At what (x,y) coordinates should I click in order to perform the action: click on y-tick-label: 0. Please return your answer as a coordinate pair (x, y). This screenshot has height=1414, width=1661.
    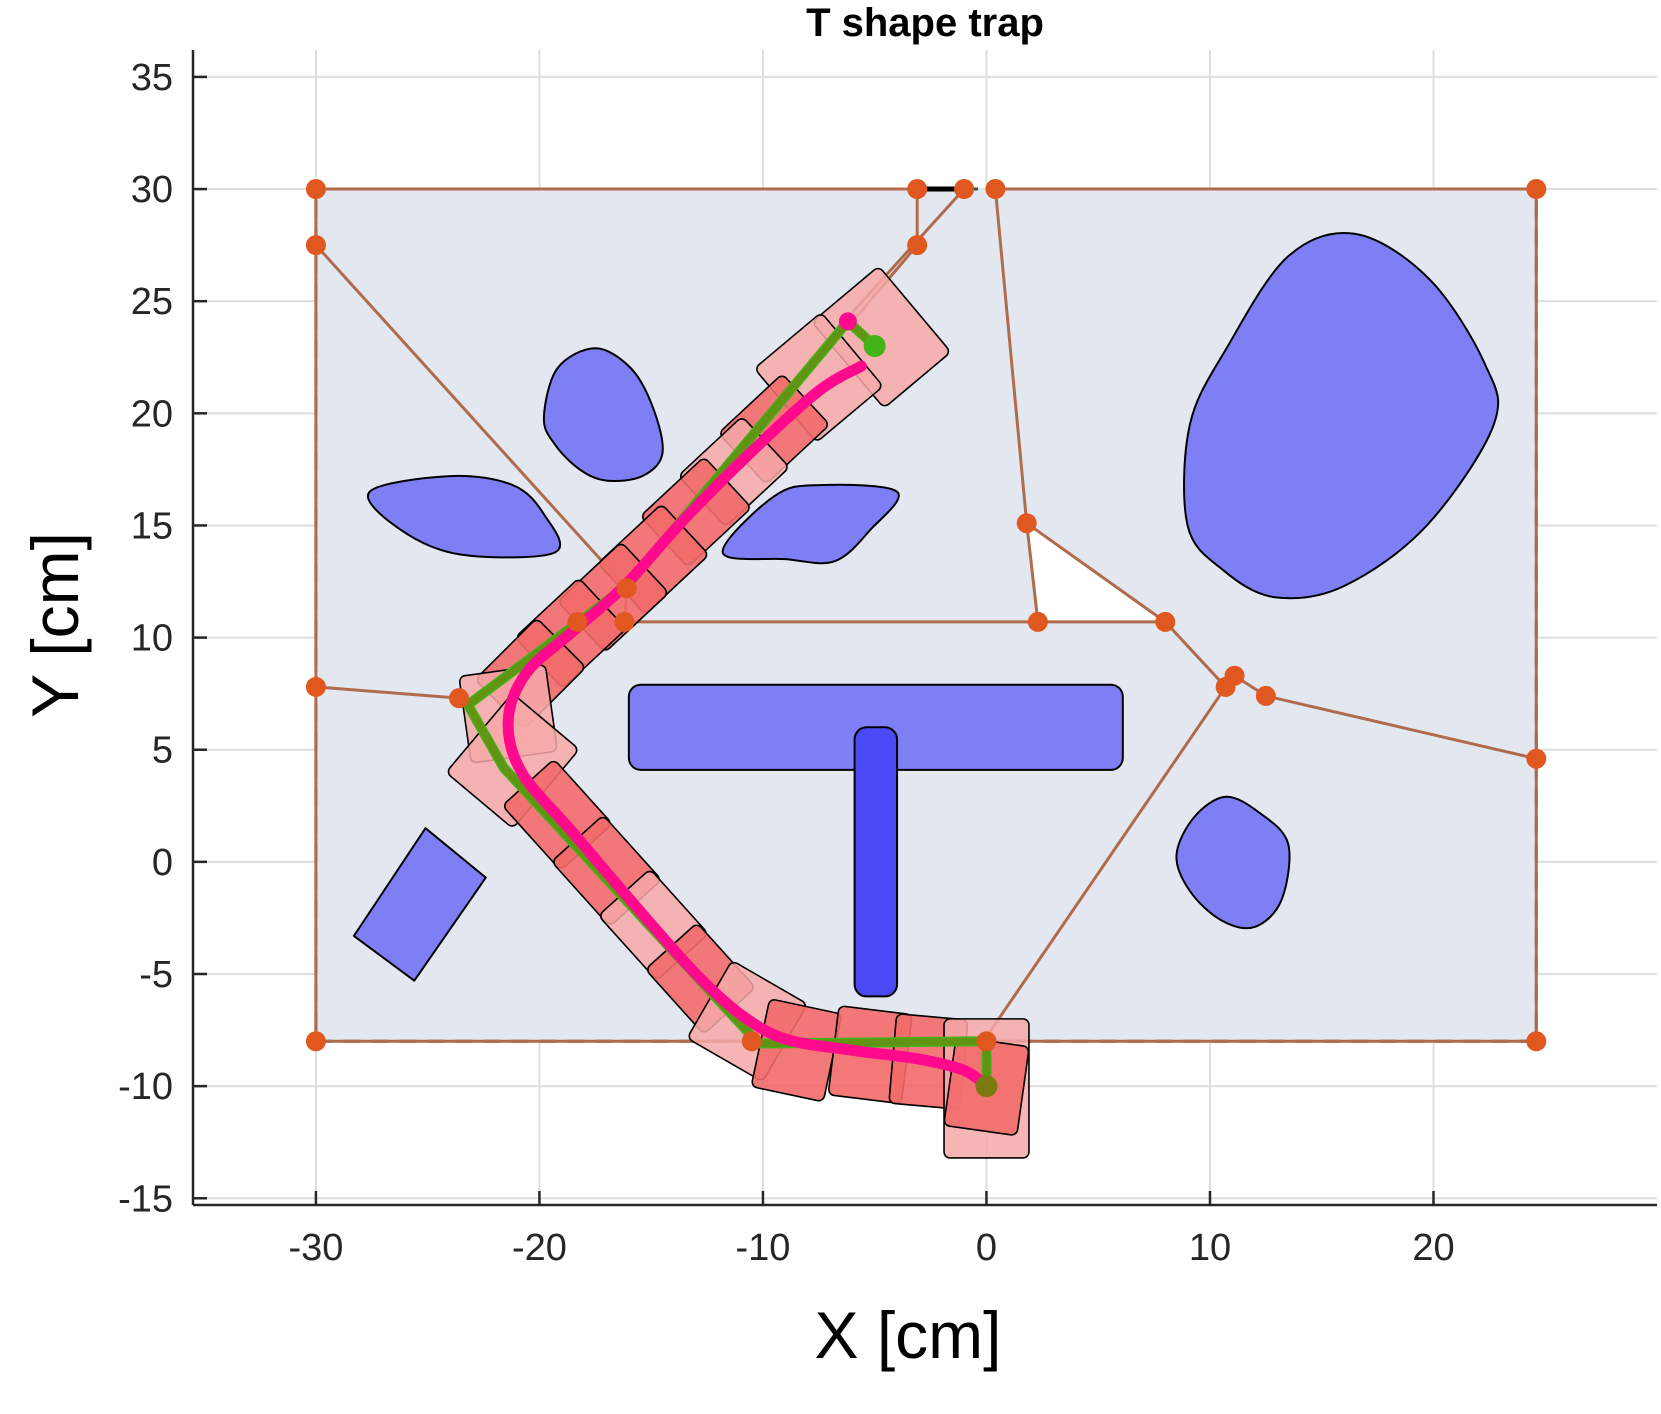
    Looking at the image, I should click on (162, 863).